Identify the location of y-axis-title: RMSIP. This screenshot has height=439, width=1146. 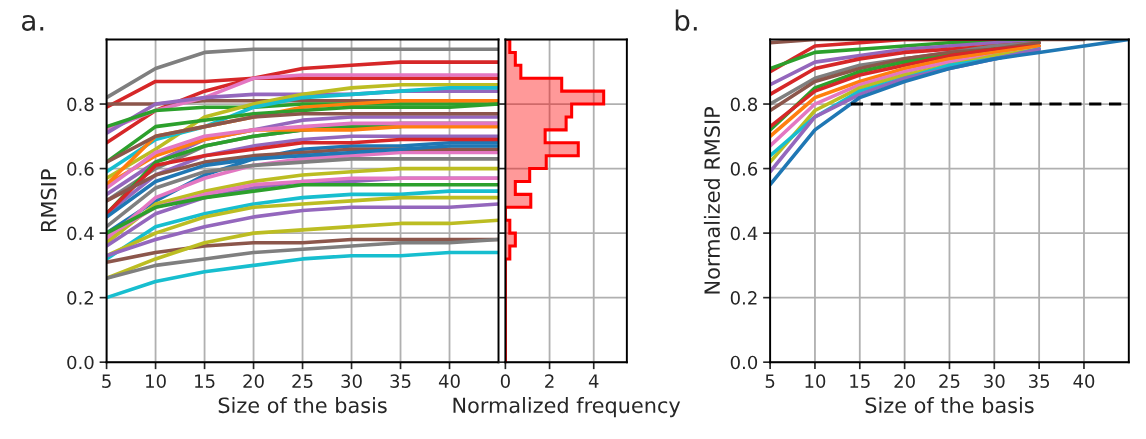
(48, 200).